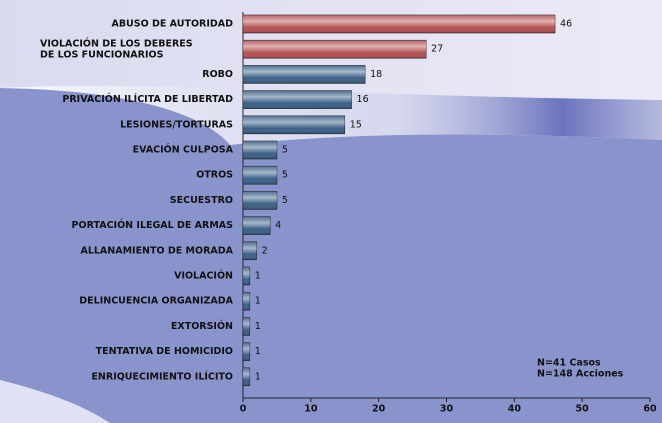 The image size is (662, 423). What do you see at coordinates (566, 24) in the screenshot?
I see `value-label: 46` at bounding box center [566, 24].